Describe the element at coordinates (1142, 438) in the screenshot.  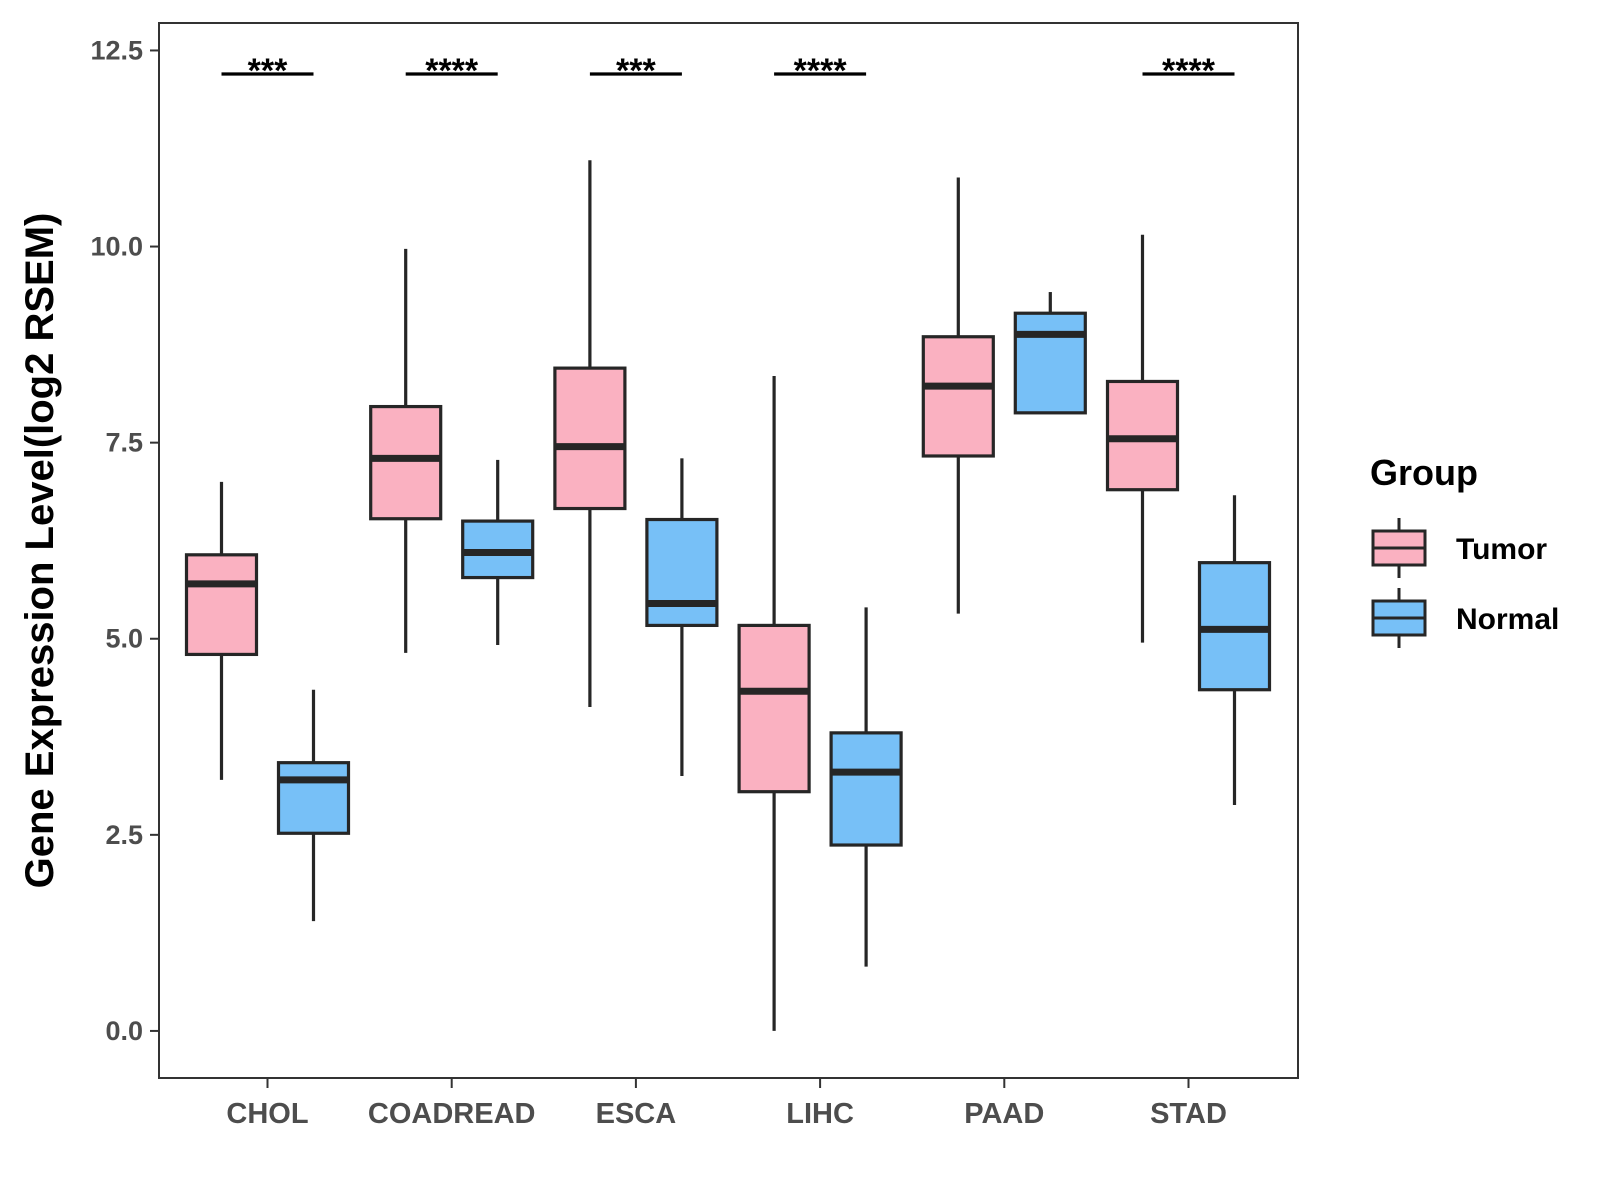
I see `box-tumor-stad` at that location.